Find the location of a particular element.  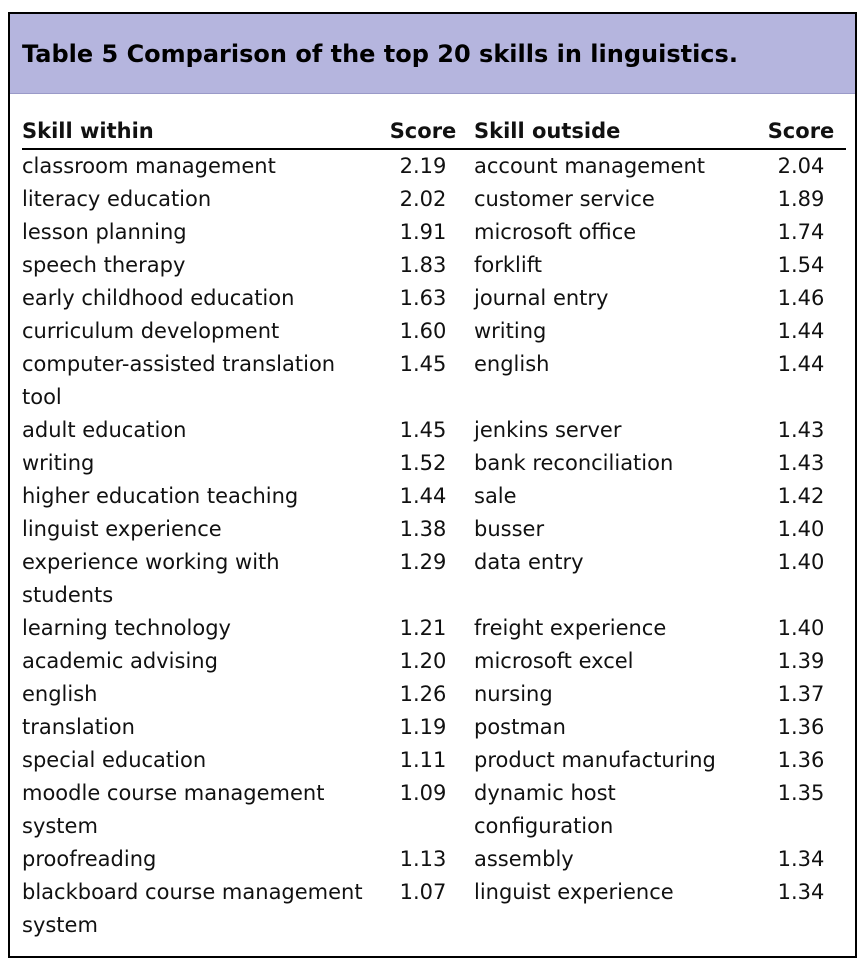

table-row: higher education teaching 1.44 sale 1.42 is located at coordinates (434, 496).